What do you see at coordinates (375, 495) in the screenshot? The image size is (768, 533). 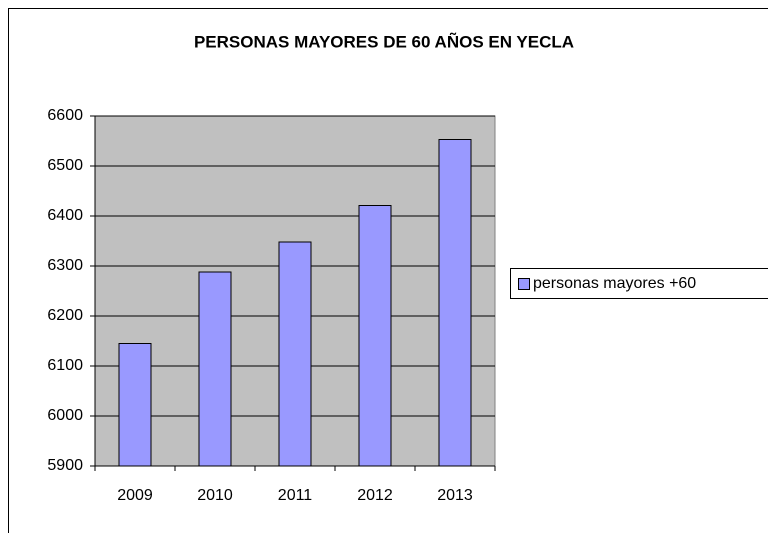 I see `x-tick-label: 2012` at bounding box center [375, 495].